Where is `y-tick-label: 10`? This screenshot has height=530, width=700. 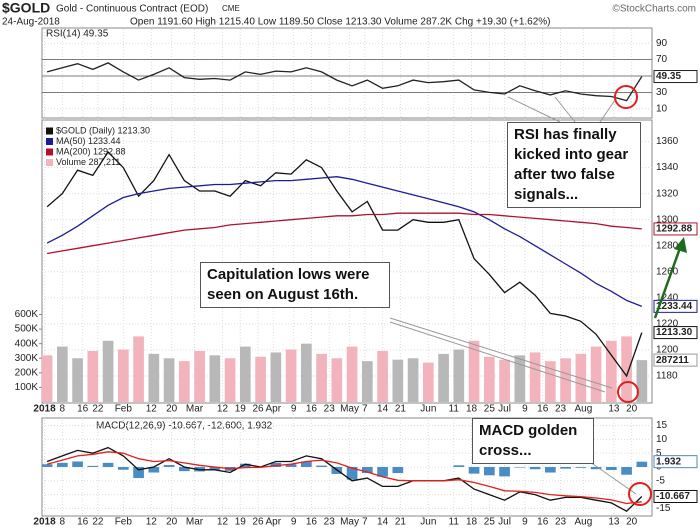
y-tick-label: 10 is located at coordinates (662, 108).